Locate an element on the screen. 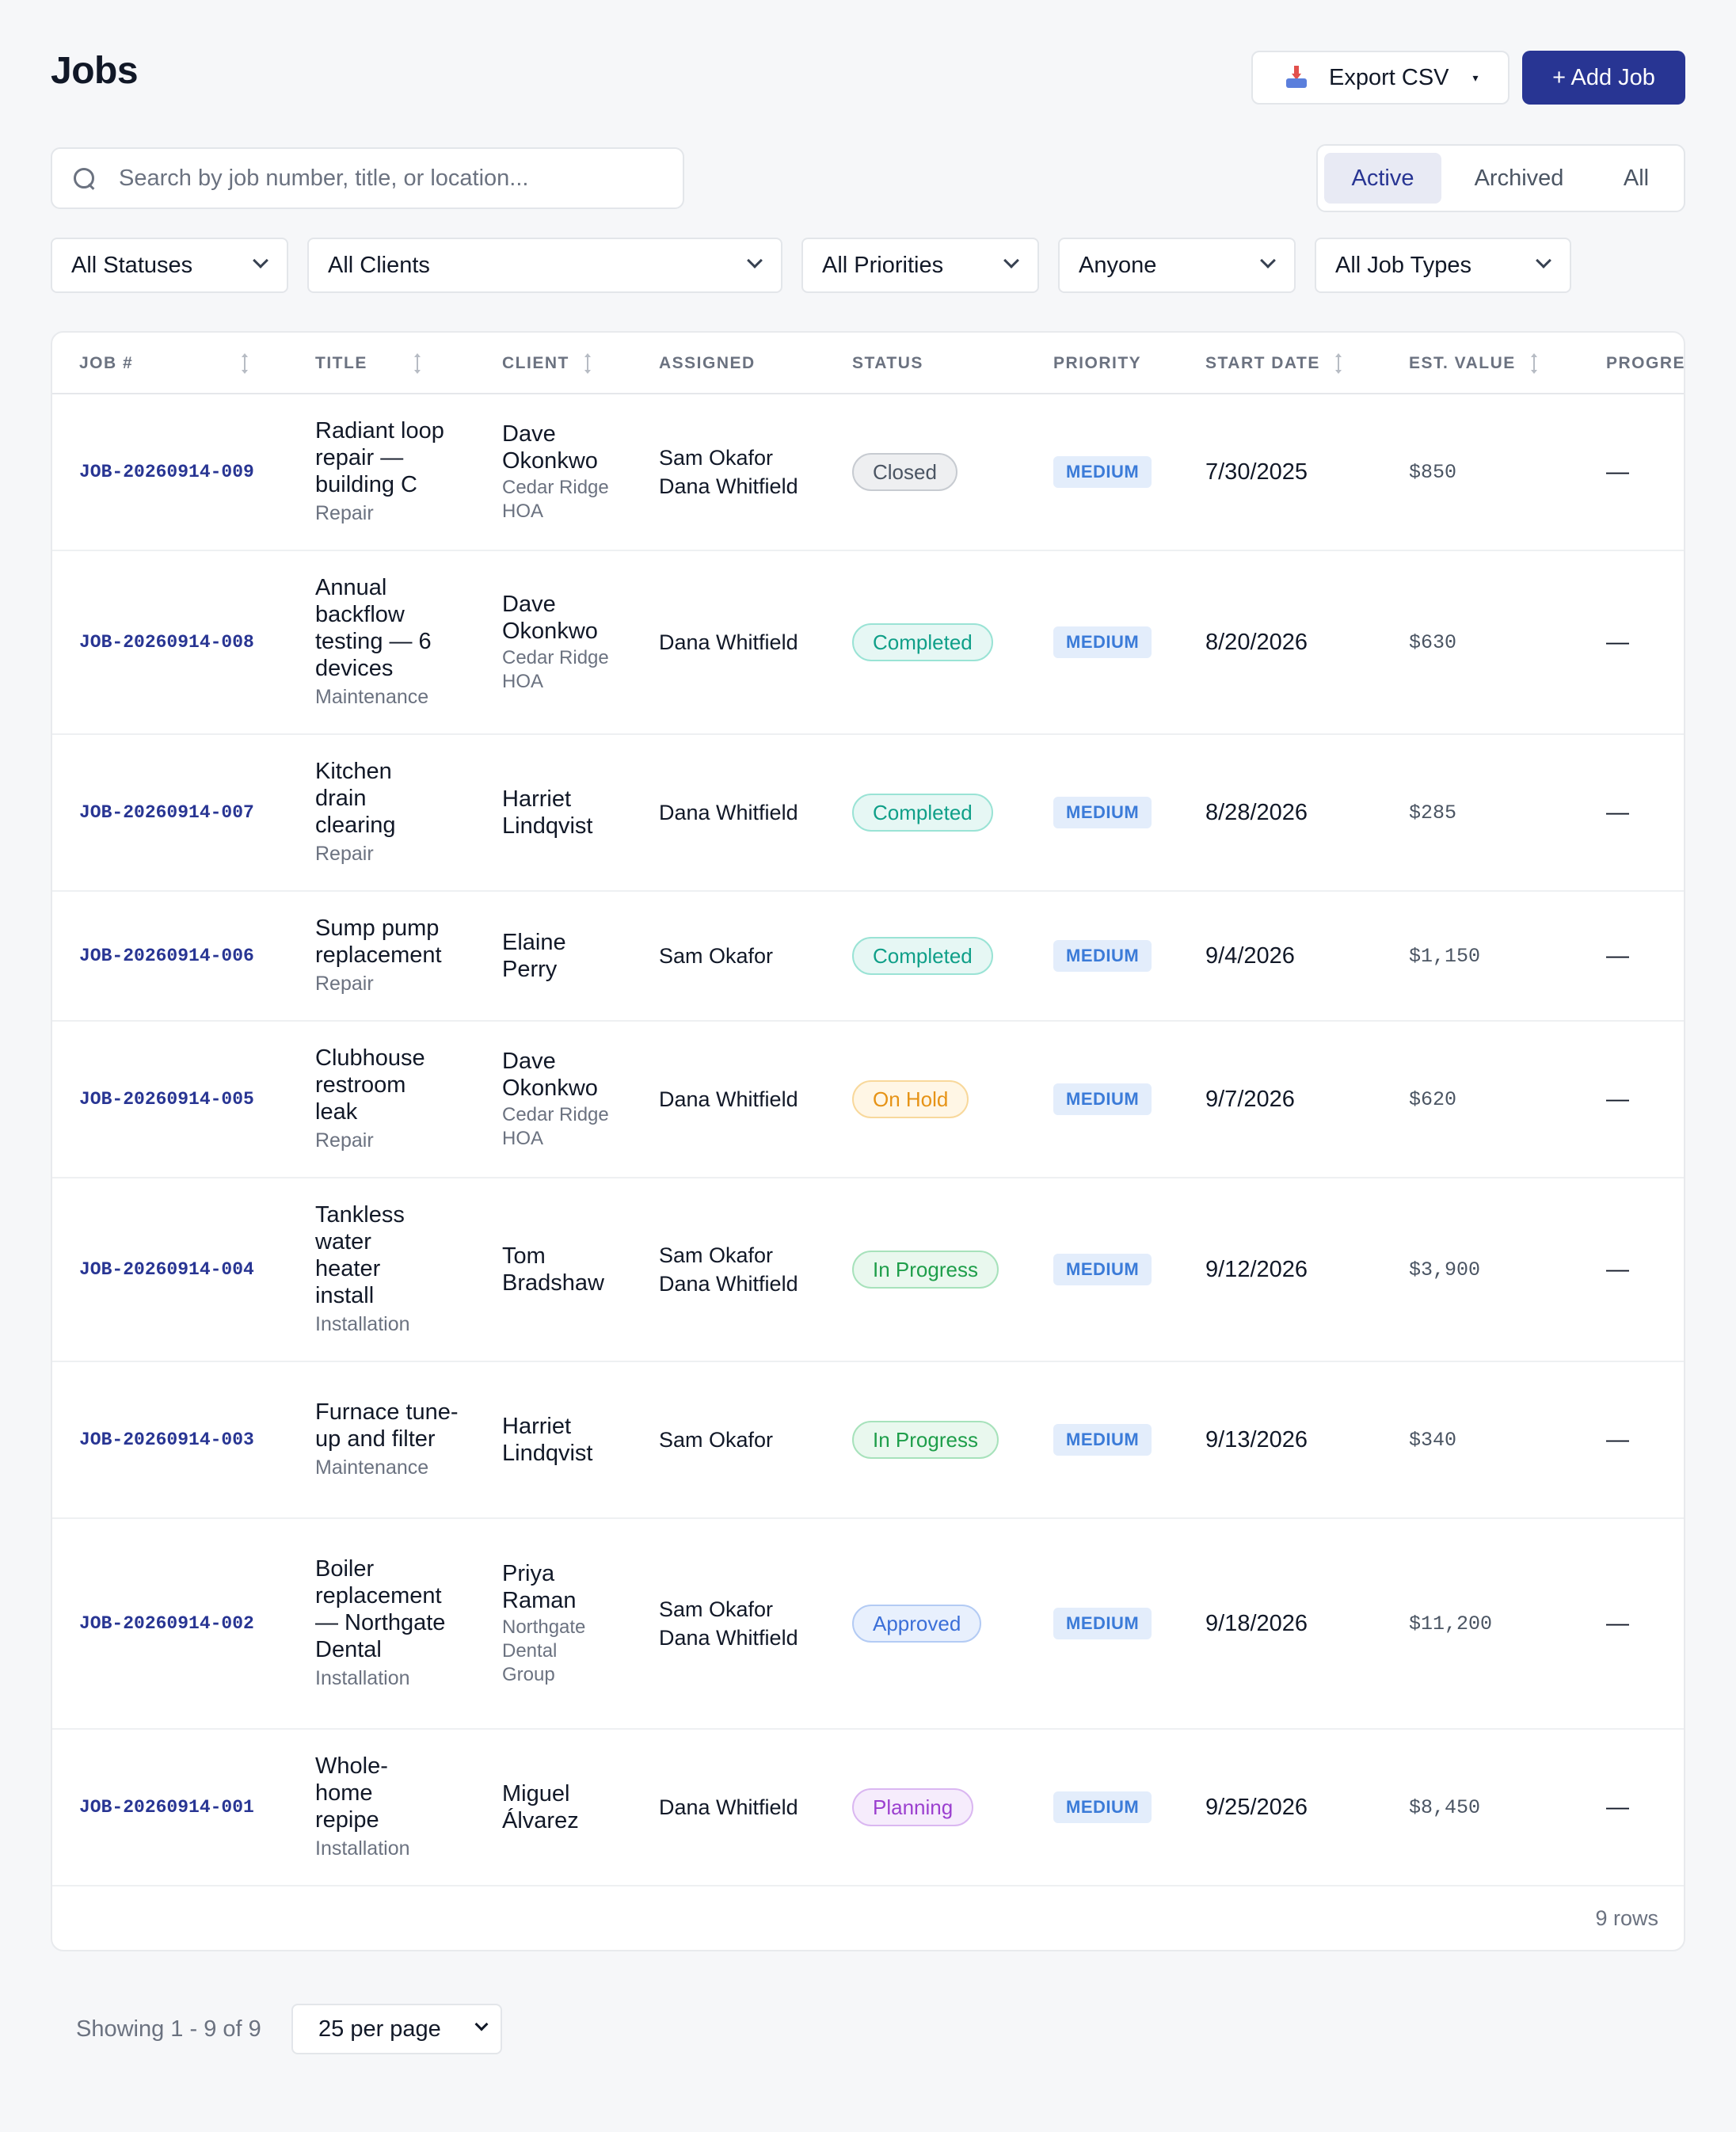 The image size is (1736, 2132). tab-archived: Archived is located at coordinates (1519, 178).